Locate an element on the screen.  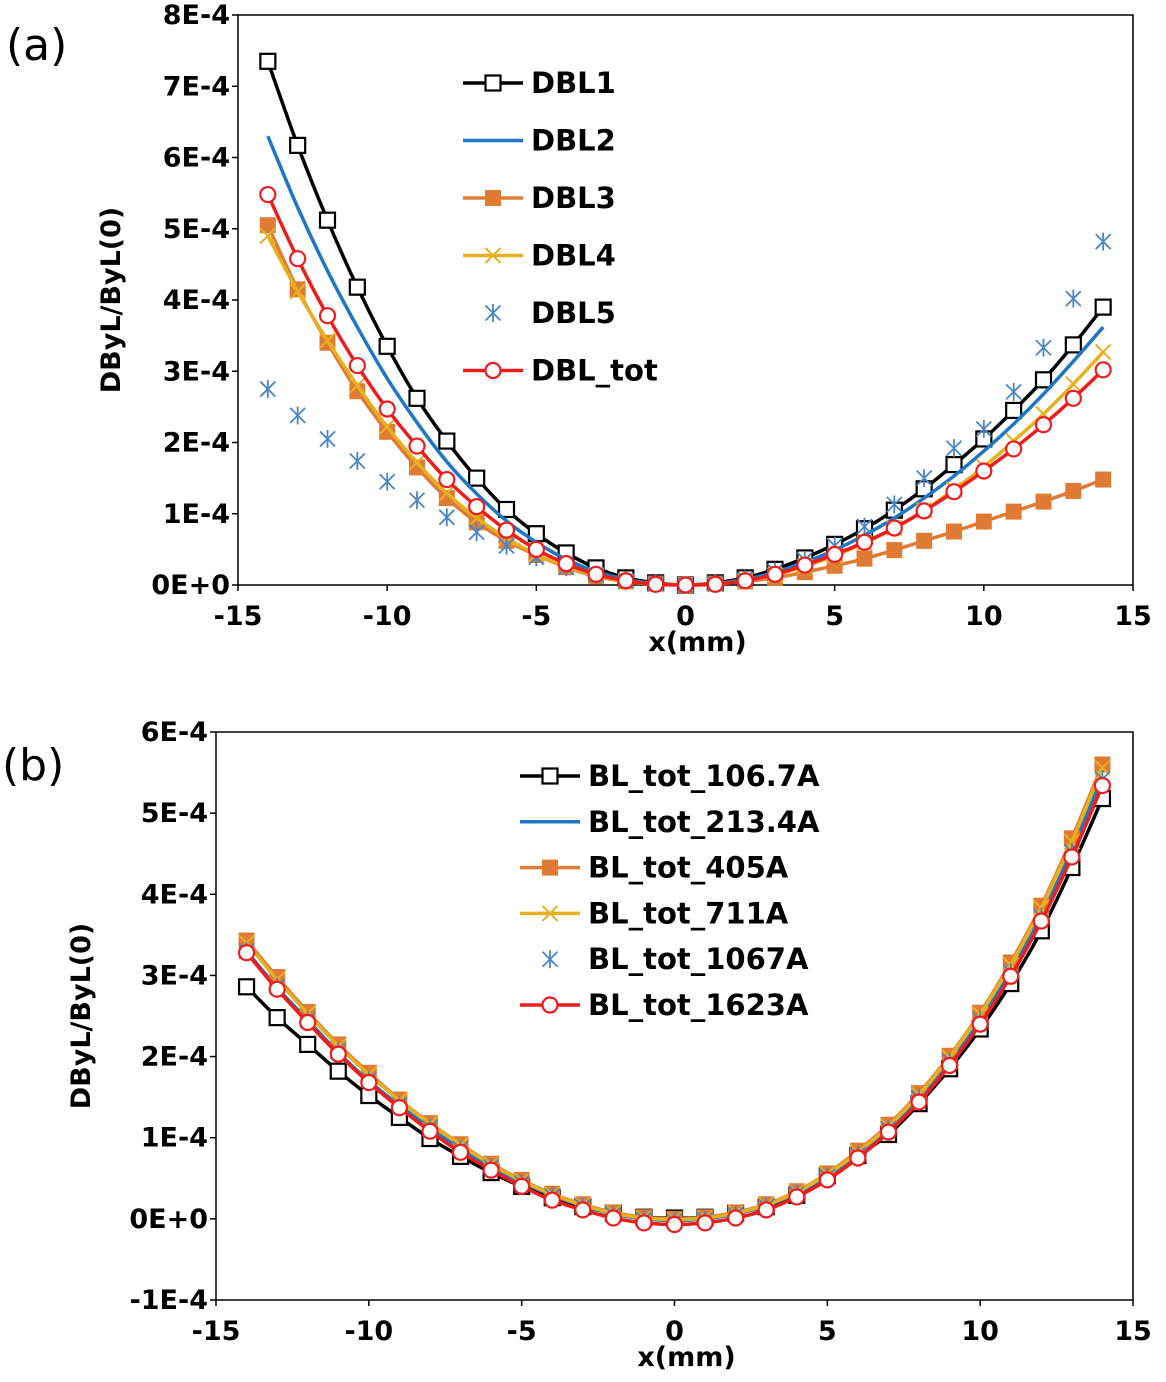
legend-item: DBL5 is located at coordinates (550, 313).